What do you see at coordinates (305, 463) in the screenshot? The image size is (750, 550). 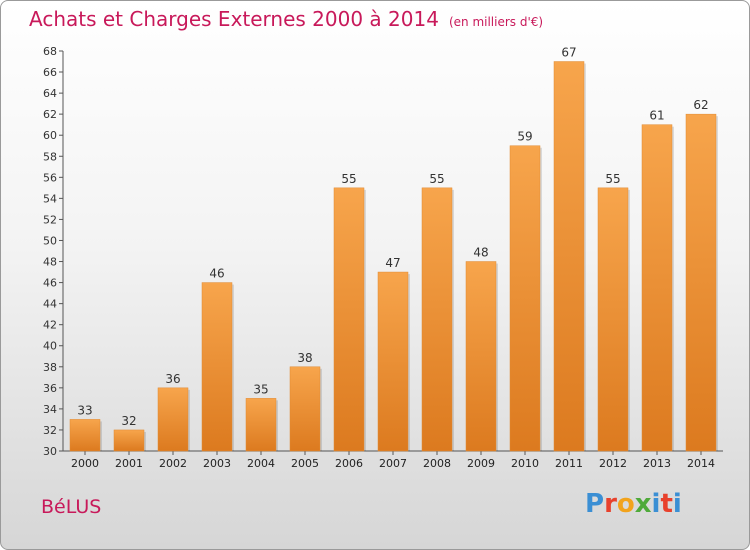 I see `x-tick-label: 2005` at bounding box center [305, 463].